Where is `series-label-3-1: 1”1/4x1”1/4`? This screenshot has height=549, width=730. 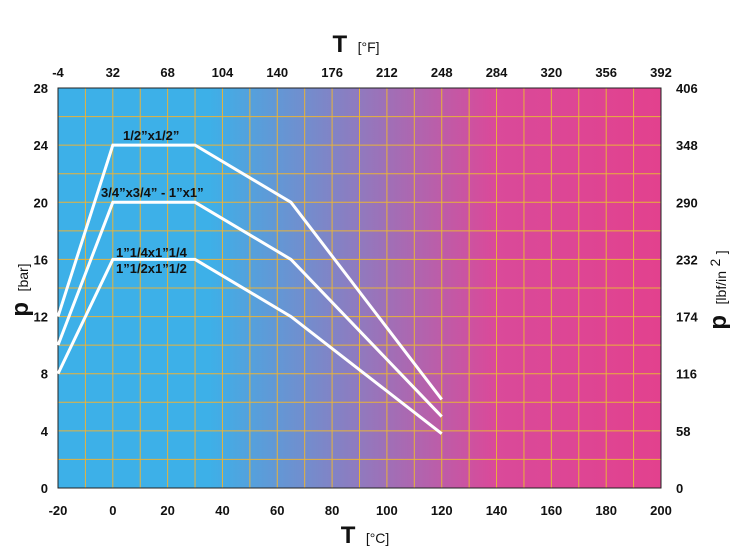
series-label-3-1: 1”1/4x1”1/4 is located at coordinates (152, 252).